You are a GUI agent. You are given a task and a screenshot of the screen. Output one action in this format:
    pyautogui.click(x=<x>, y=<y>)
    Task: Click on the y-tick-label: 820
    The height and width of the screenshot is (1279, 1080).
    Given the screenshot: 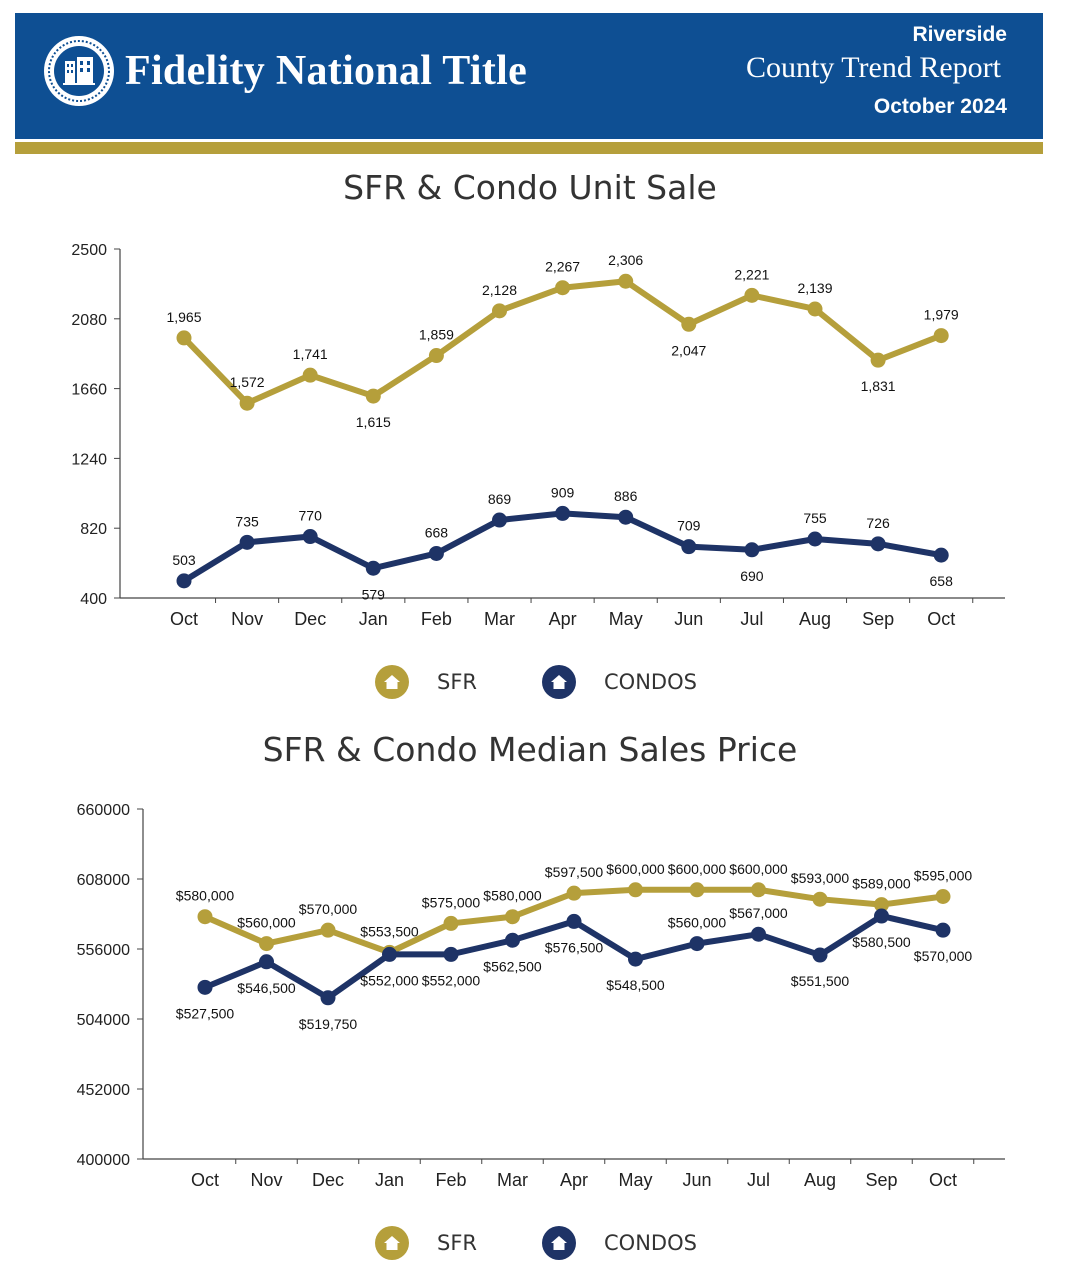 What is the action you would take?
    pyautogui.click(x=93, y=529)
    